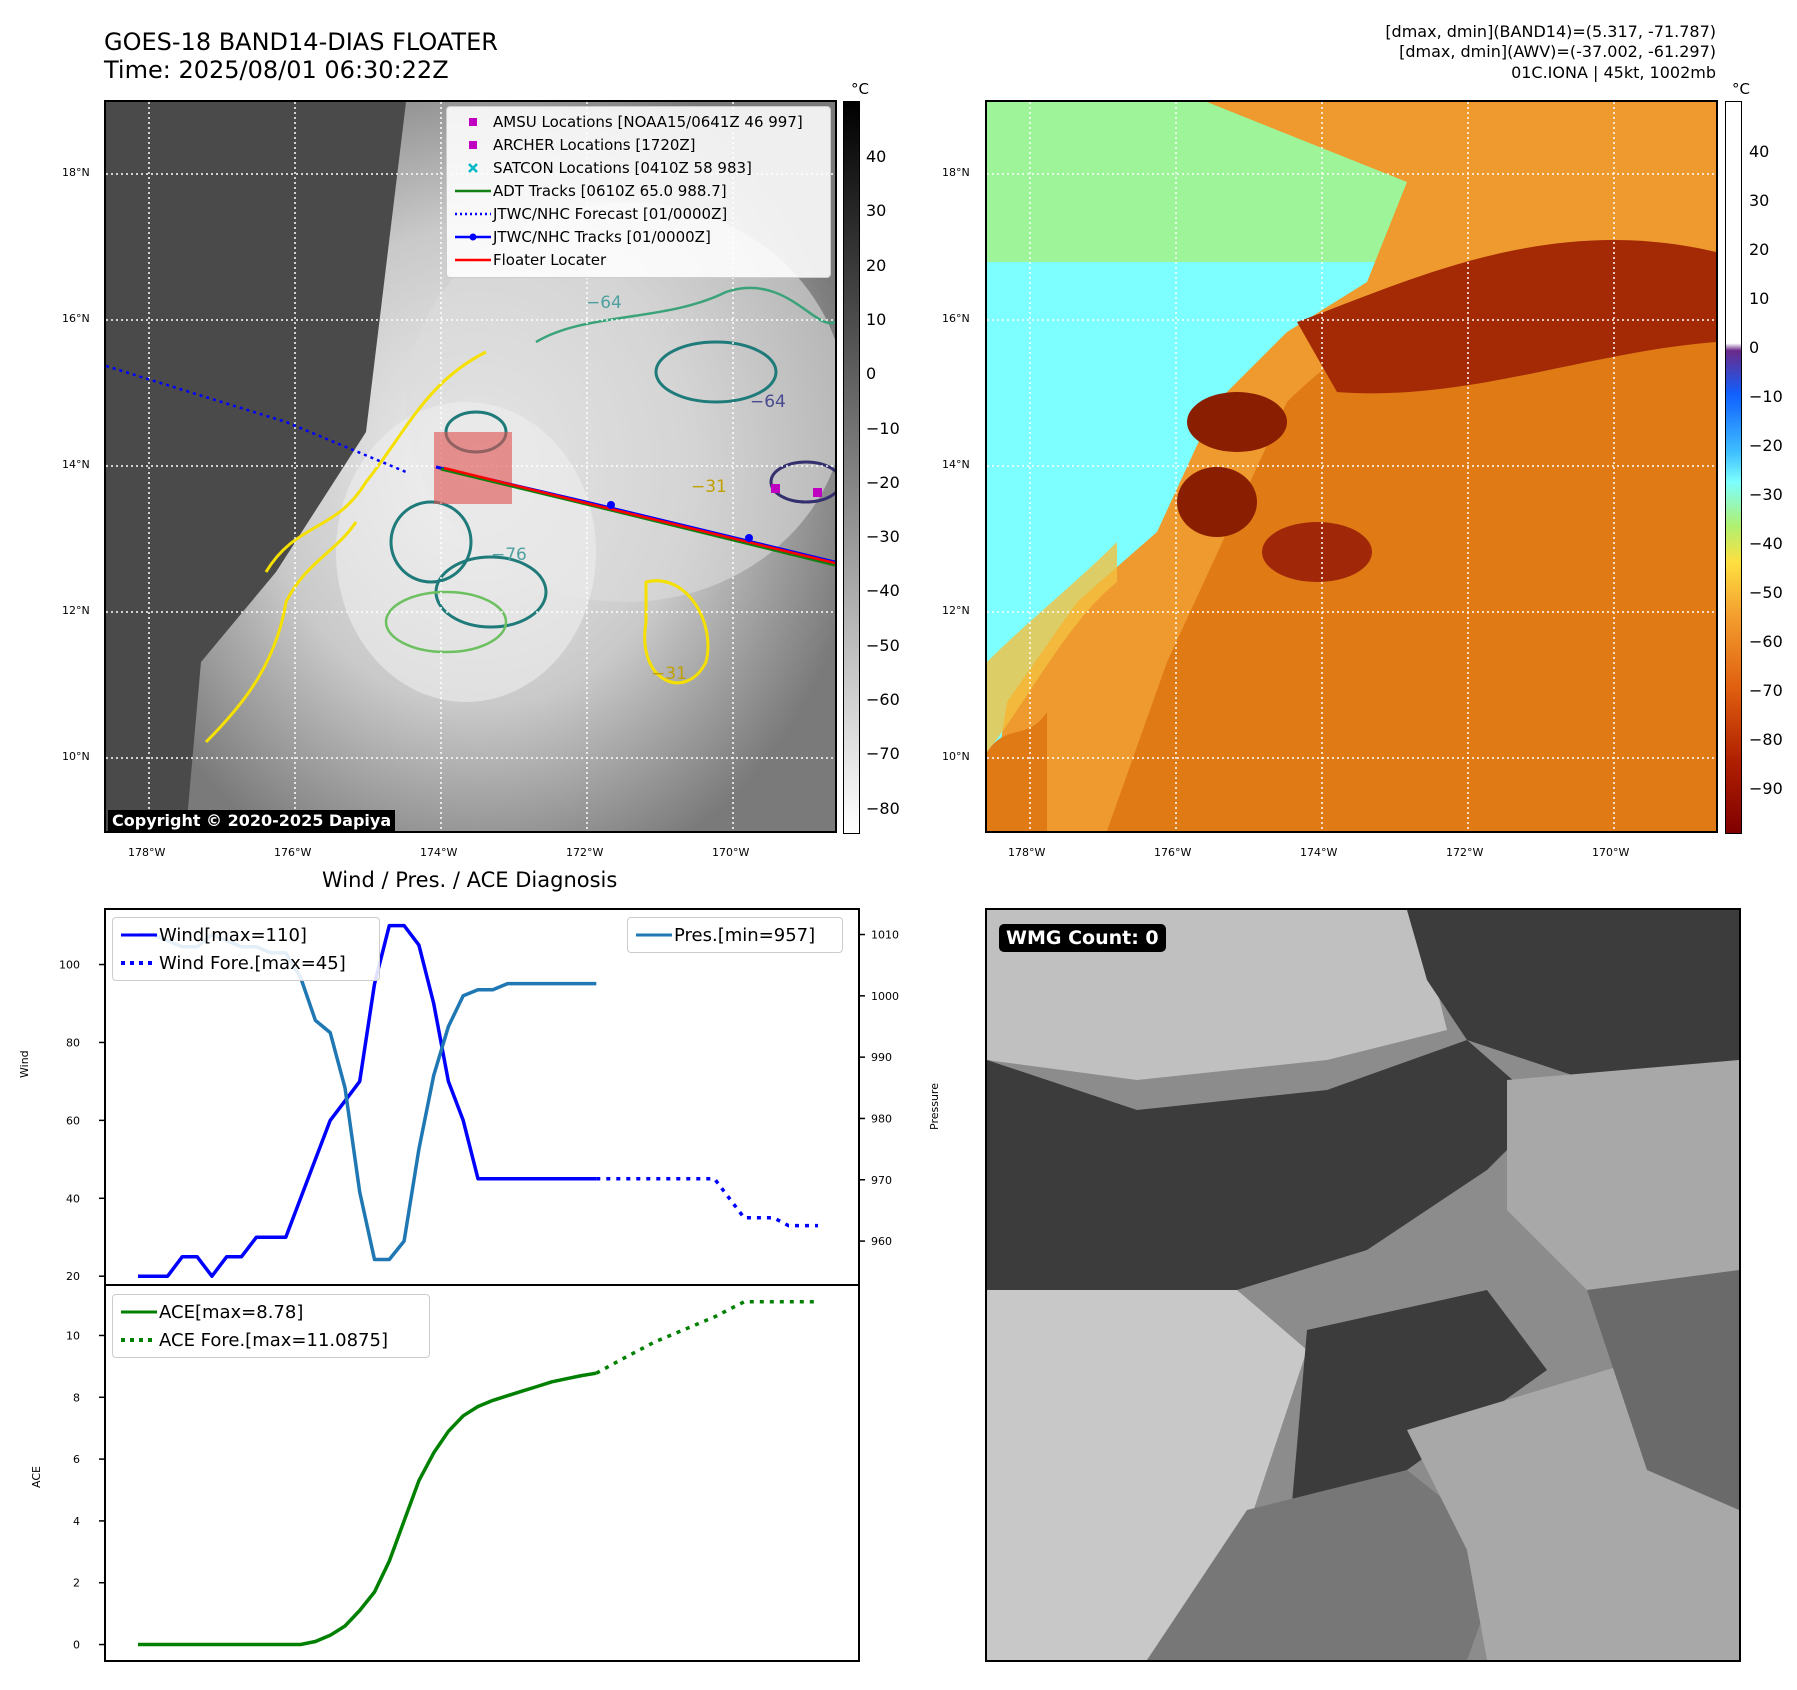 The image size is (1797, 1690). What do you see at coordinates (1550, 31) in the screenshot?
I see `info-band14: [dmax, dmin](BAND14)=(5.317, -71.787)` at bounding box center [1550, 31].